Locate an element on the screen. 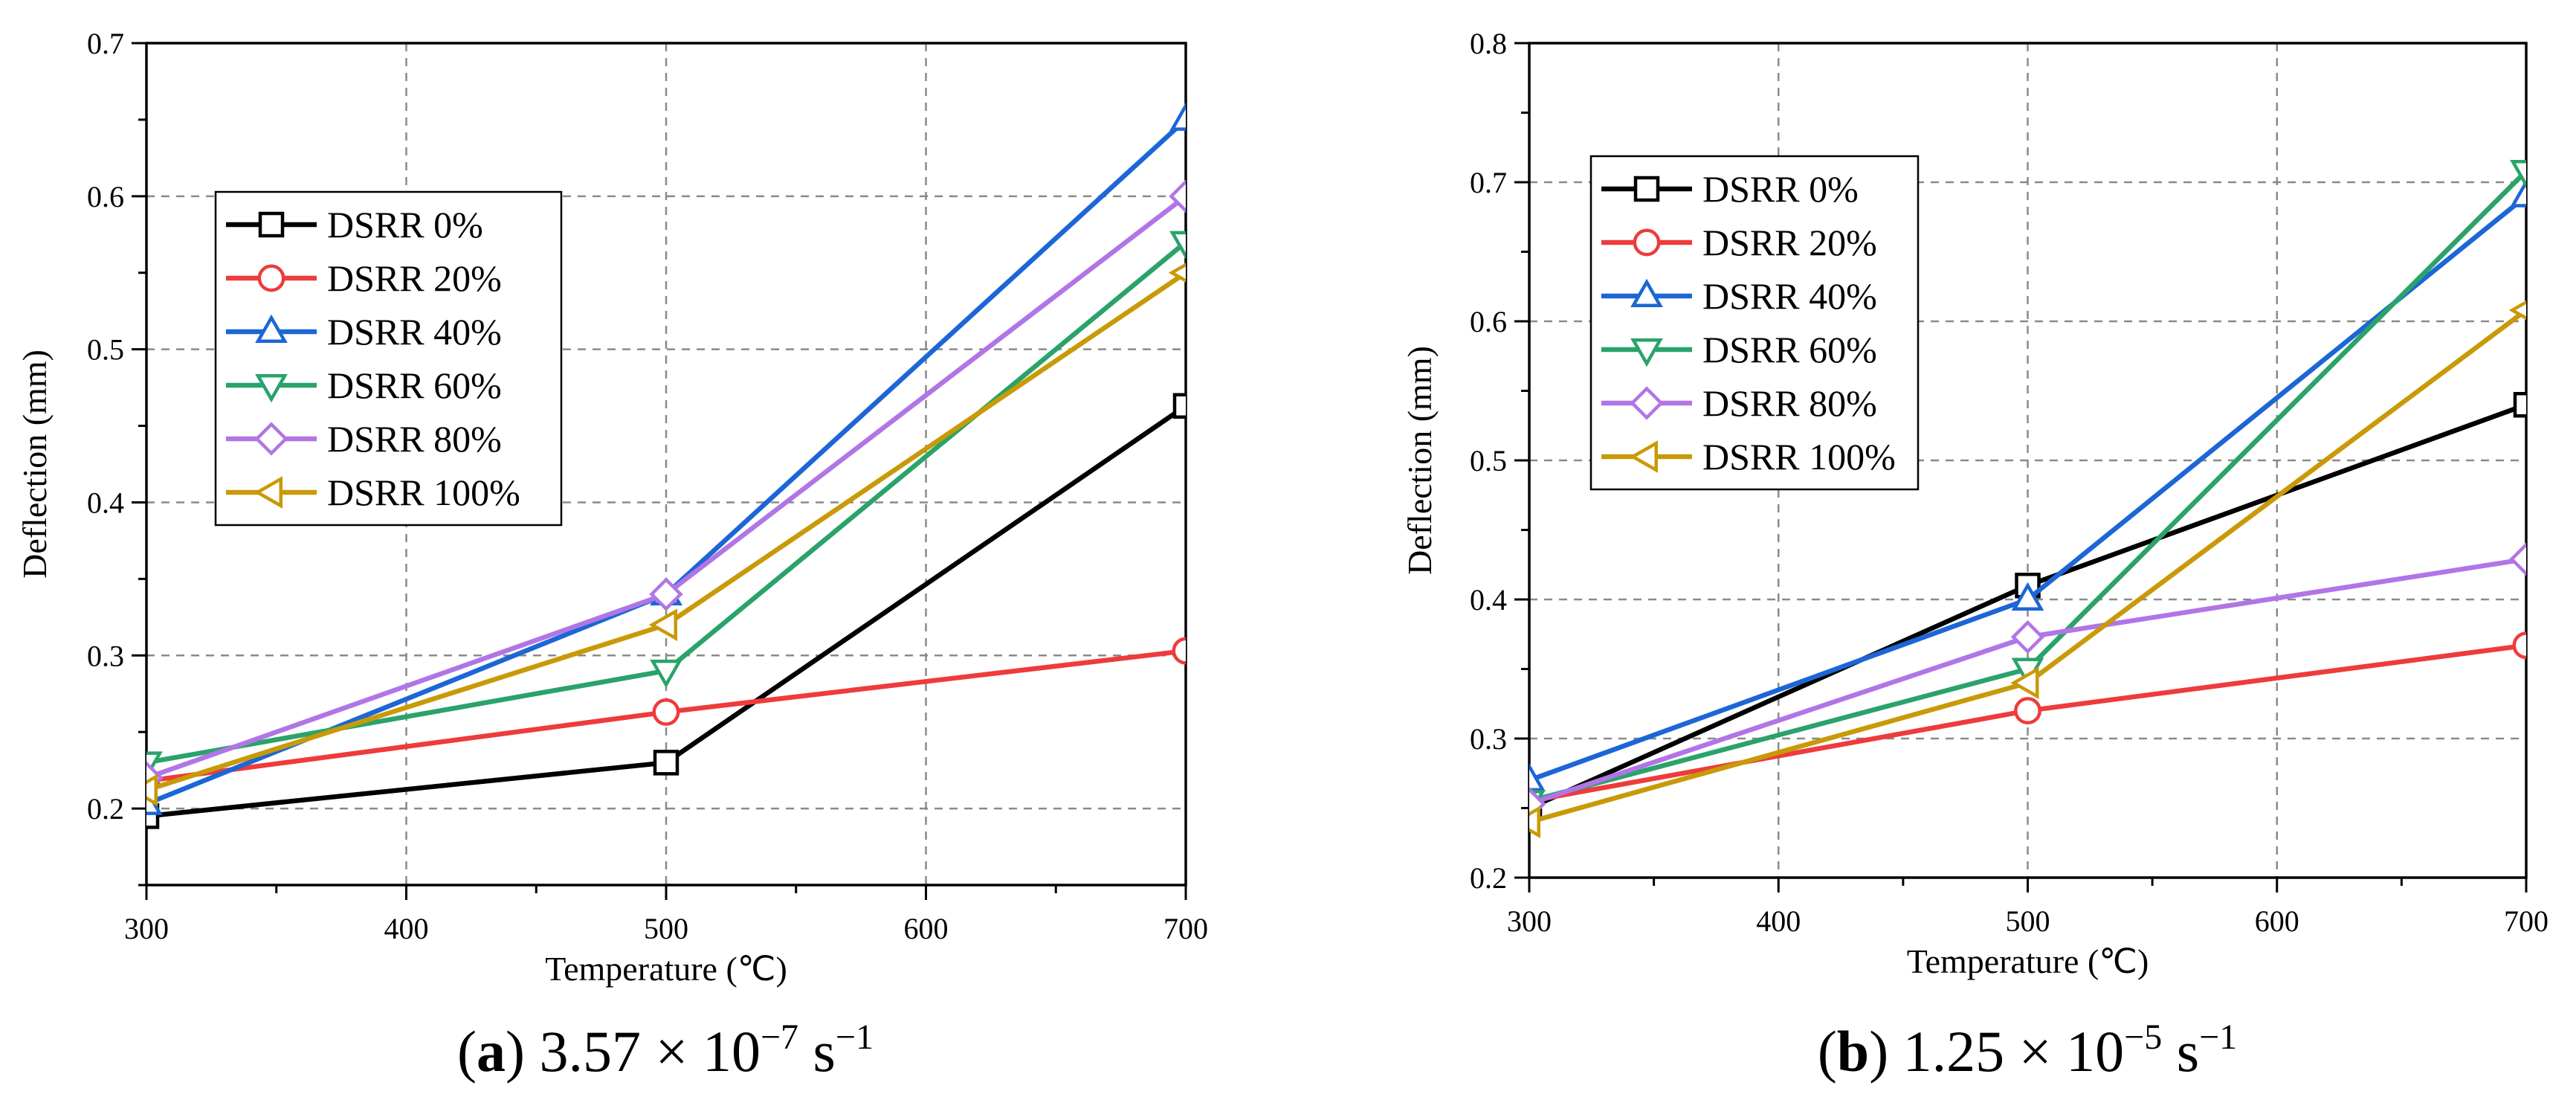  panel-b-y-tick-label: 0.8 is located at coordinates (1488, 43).